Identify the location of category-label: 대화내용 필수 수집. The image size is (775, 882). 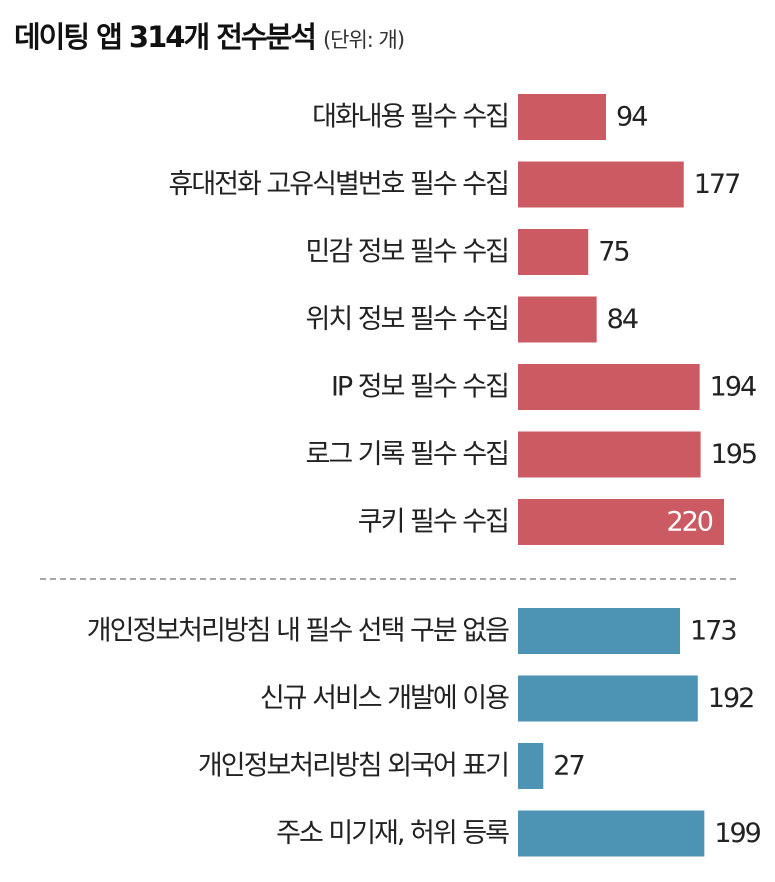
(410, 117).